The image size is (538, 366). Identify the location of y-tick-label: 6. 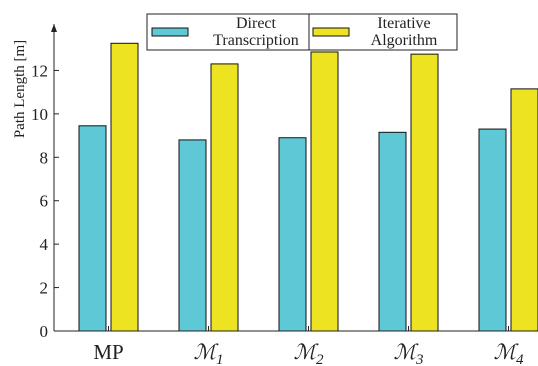
(44, 201).